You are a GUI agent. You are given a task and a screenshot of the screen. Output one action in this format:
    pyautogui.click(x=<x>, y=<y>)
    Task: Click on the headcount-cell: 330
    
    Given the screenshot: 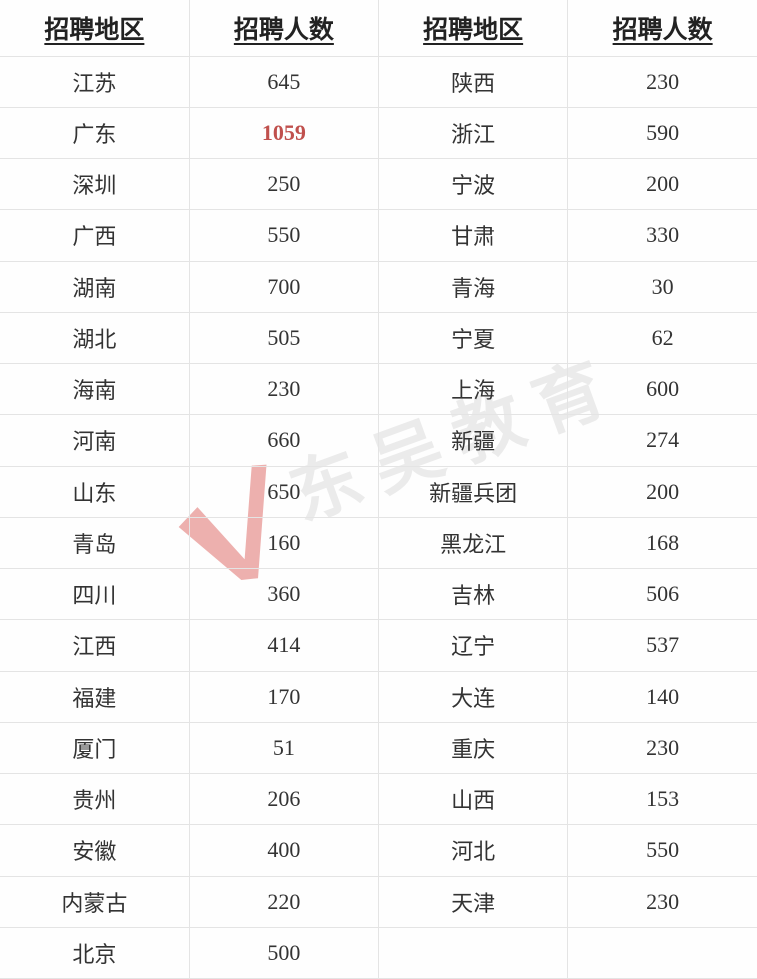 What is the action you would take?
    pyautogui.click(x=662, y=235)
    